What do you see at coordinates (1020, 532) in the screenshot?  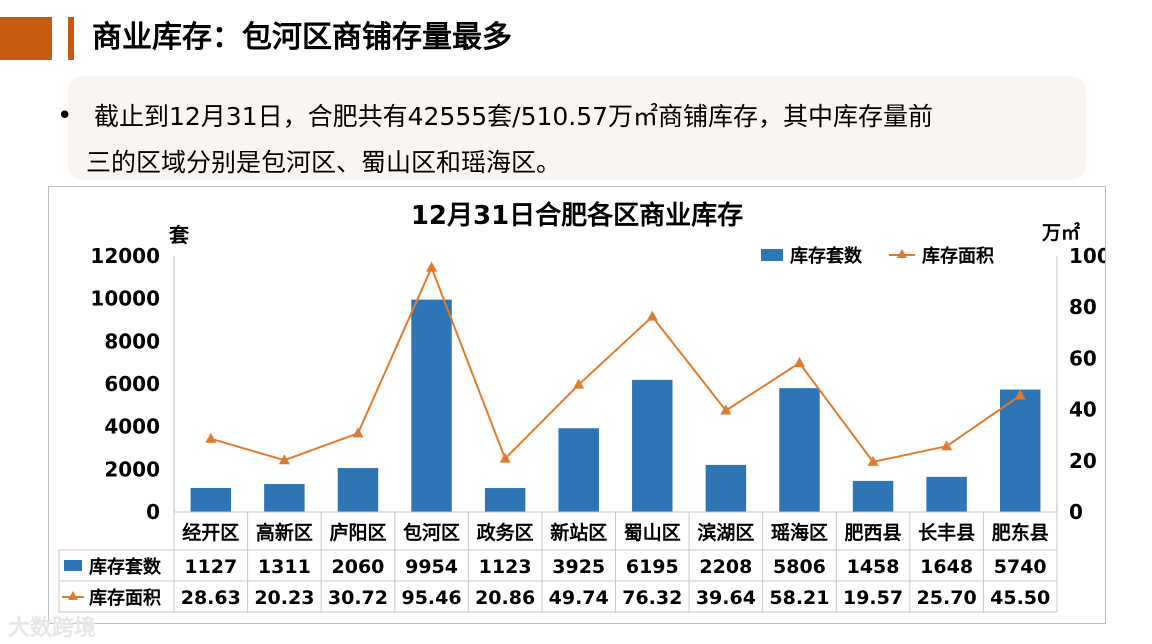 I see `category-label: 肥东县` at bounding box center [1020, 532].